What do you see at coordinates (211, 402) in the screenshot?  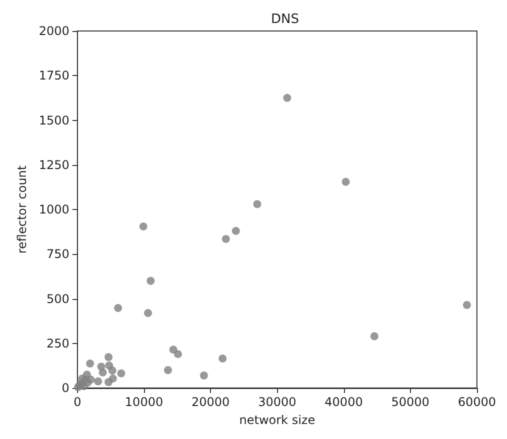 I see `x-tick-label: 20000` at bounding box center [211, 402].